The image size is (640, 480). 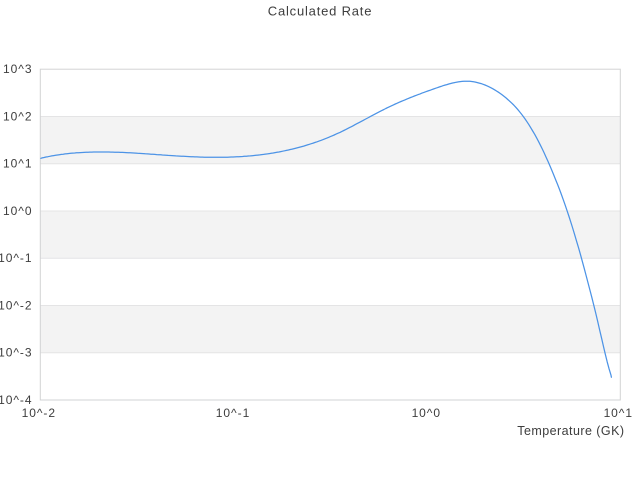 What do you see at coordinates (17, 117) in the screenshot?
I see `svg-text: 10^2` at bounding box center [17, 117].